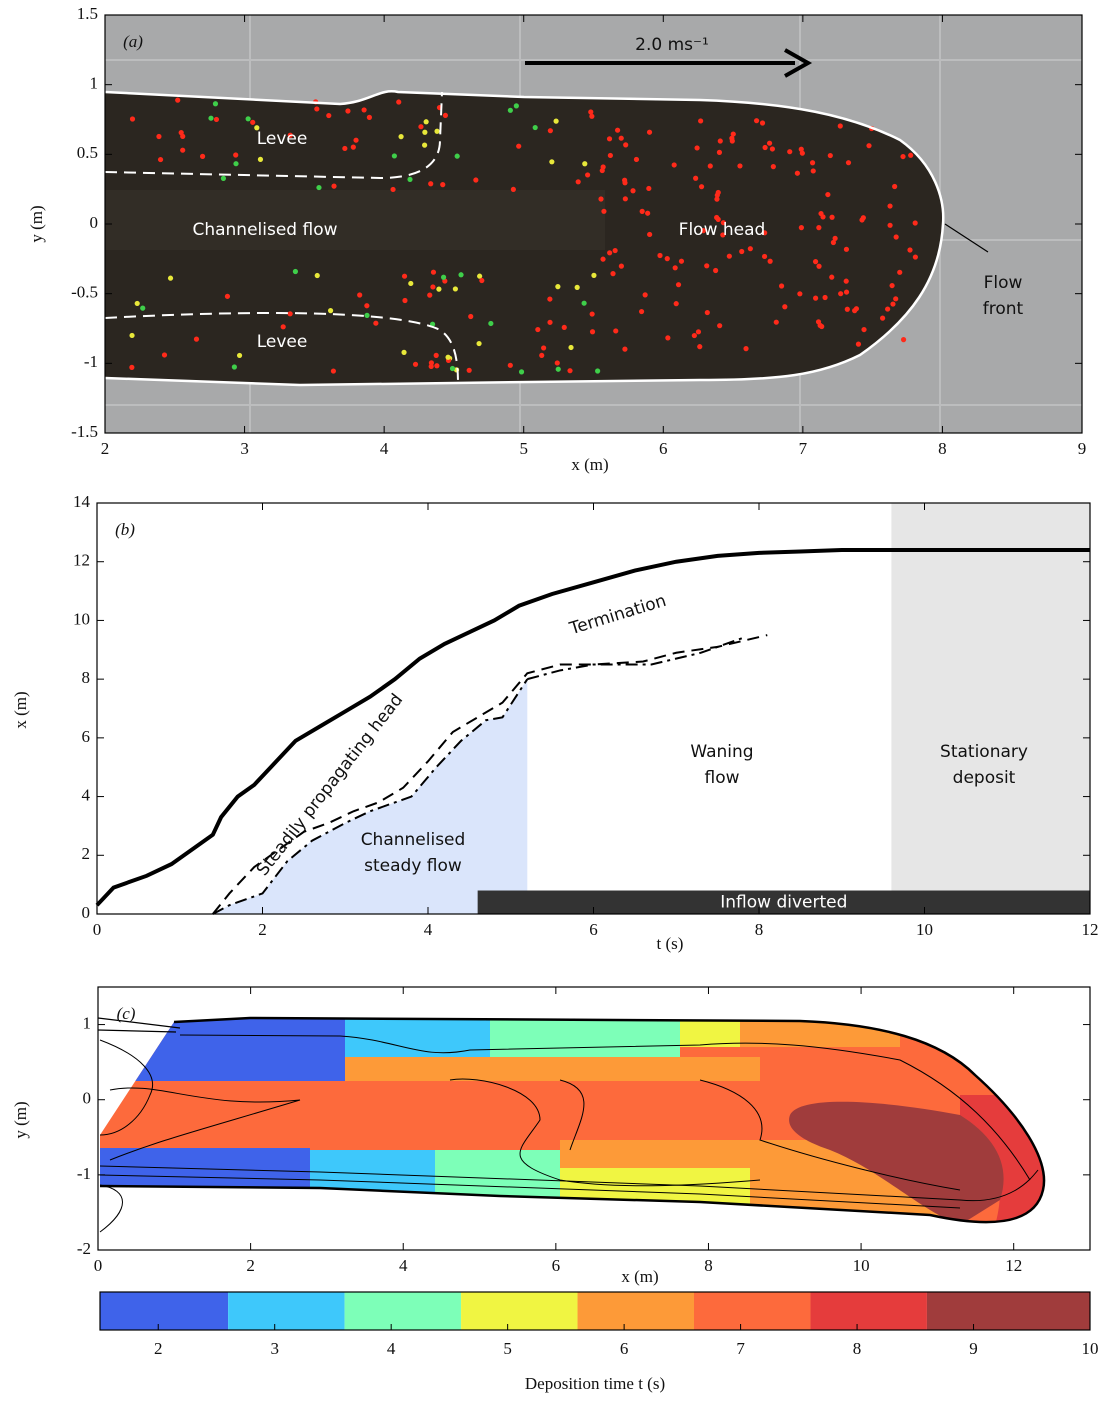 The width and height of the screenshot is (1117, 1401). I want to click on x-tick-label: 9, so click(1082, 448).